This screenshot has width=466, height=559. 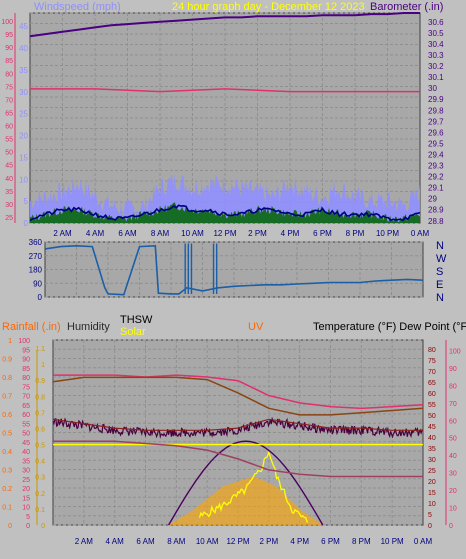 What do you see at coordinates (432, 427) in the screenshot?
I see `temperature-tick: 45` at bounding box center [432, 427].